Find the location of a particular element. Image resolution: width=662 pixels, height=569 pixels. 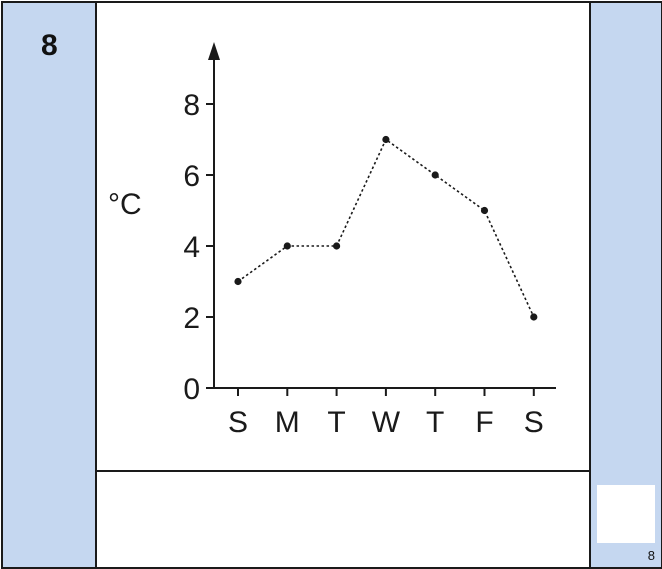

y-ticks: 0 2 4 6 8 is located at coordinates (198, 247).